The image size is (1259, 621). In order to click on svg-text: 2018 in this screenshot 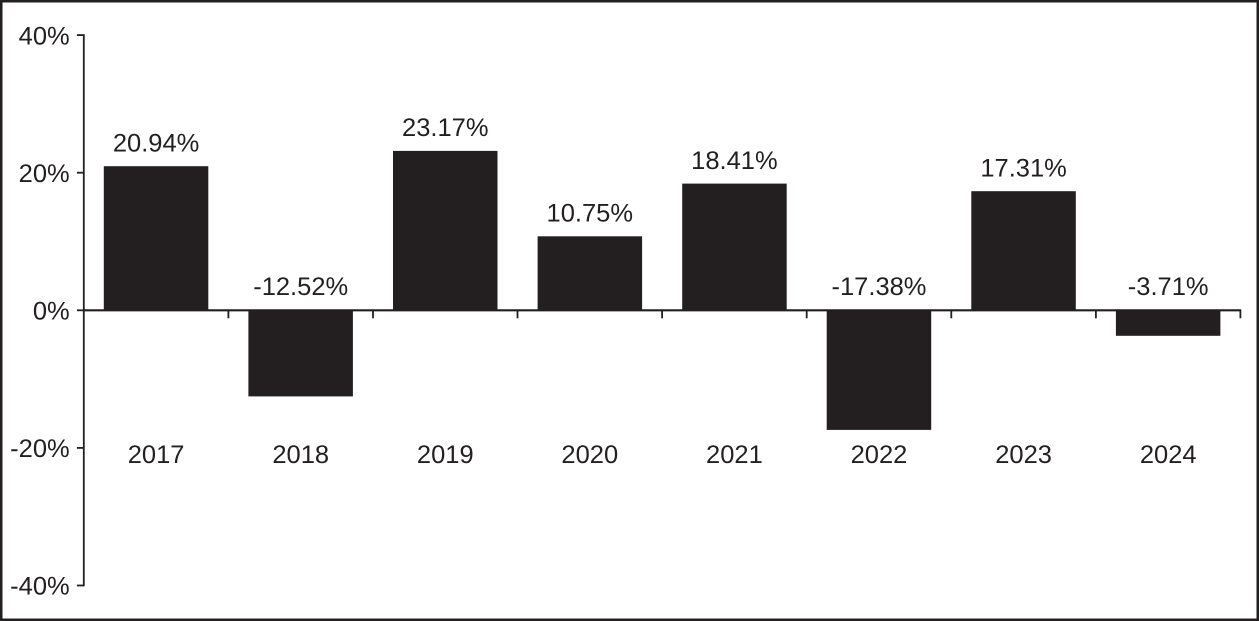, I will do `click(300, 455)`.